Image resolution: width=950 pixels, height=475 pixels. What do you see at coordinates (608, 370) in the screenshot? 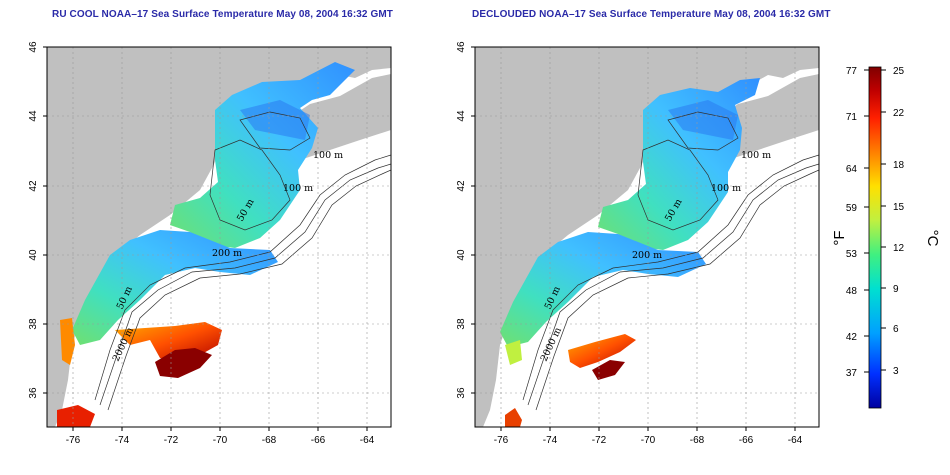
I see `right-sst-warm-eddy` at bounding box center [608, 370].